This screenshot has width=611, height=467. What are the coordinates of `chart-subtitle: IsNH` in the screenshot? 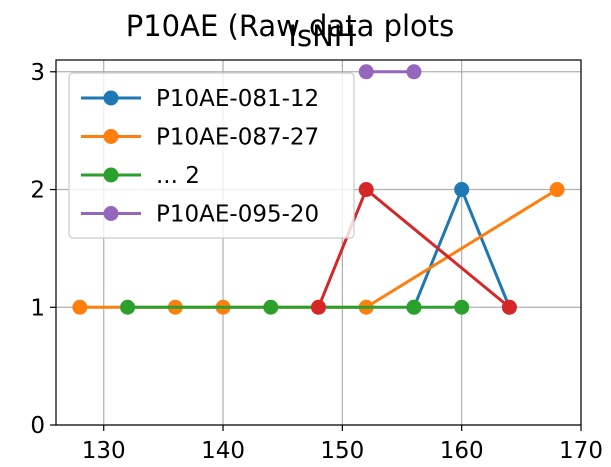 It's located at (321, 36).